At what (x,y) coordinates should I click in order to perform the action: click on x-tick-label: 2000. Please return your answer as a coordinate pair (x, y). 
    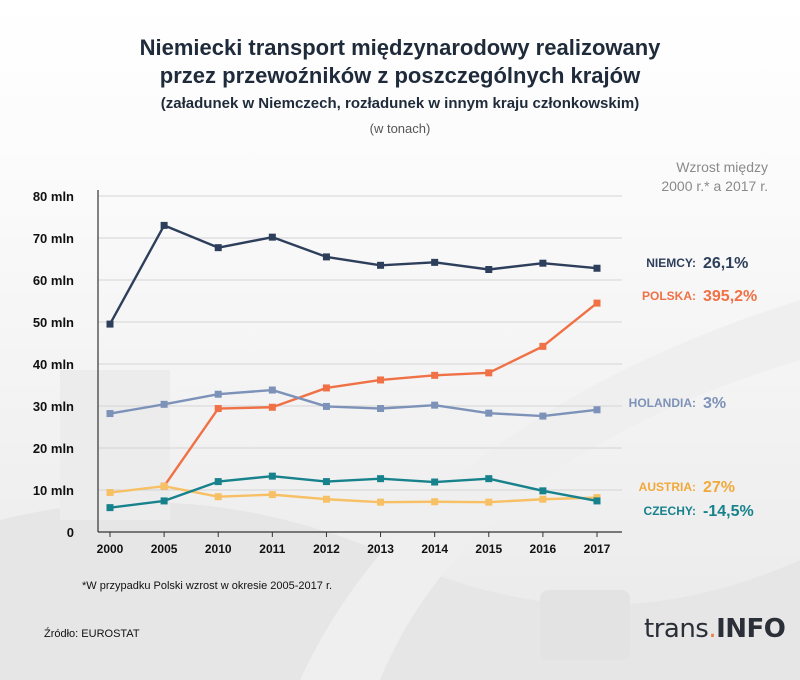
    Looking at the image, I should click on (110, 549).